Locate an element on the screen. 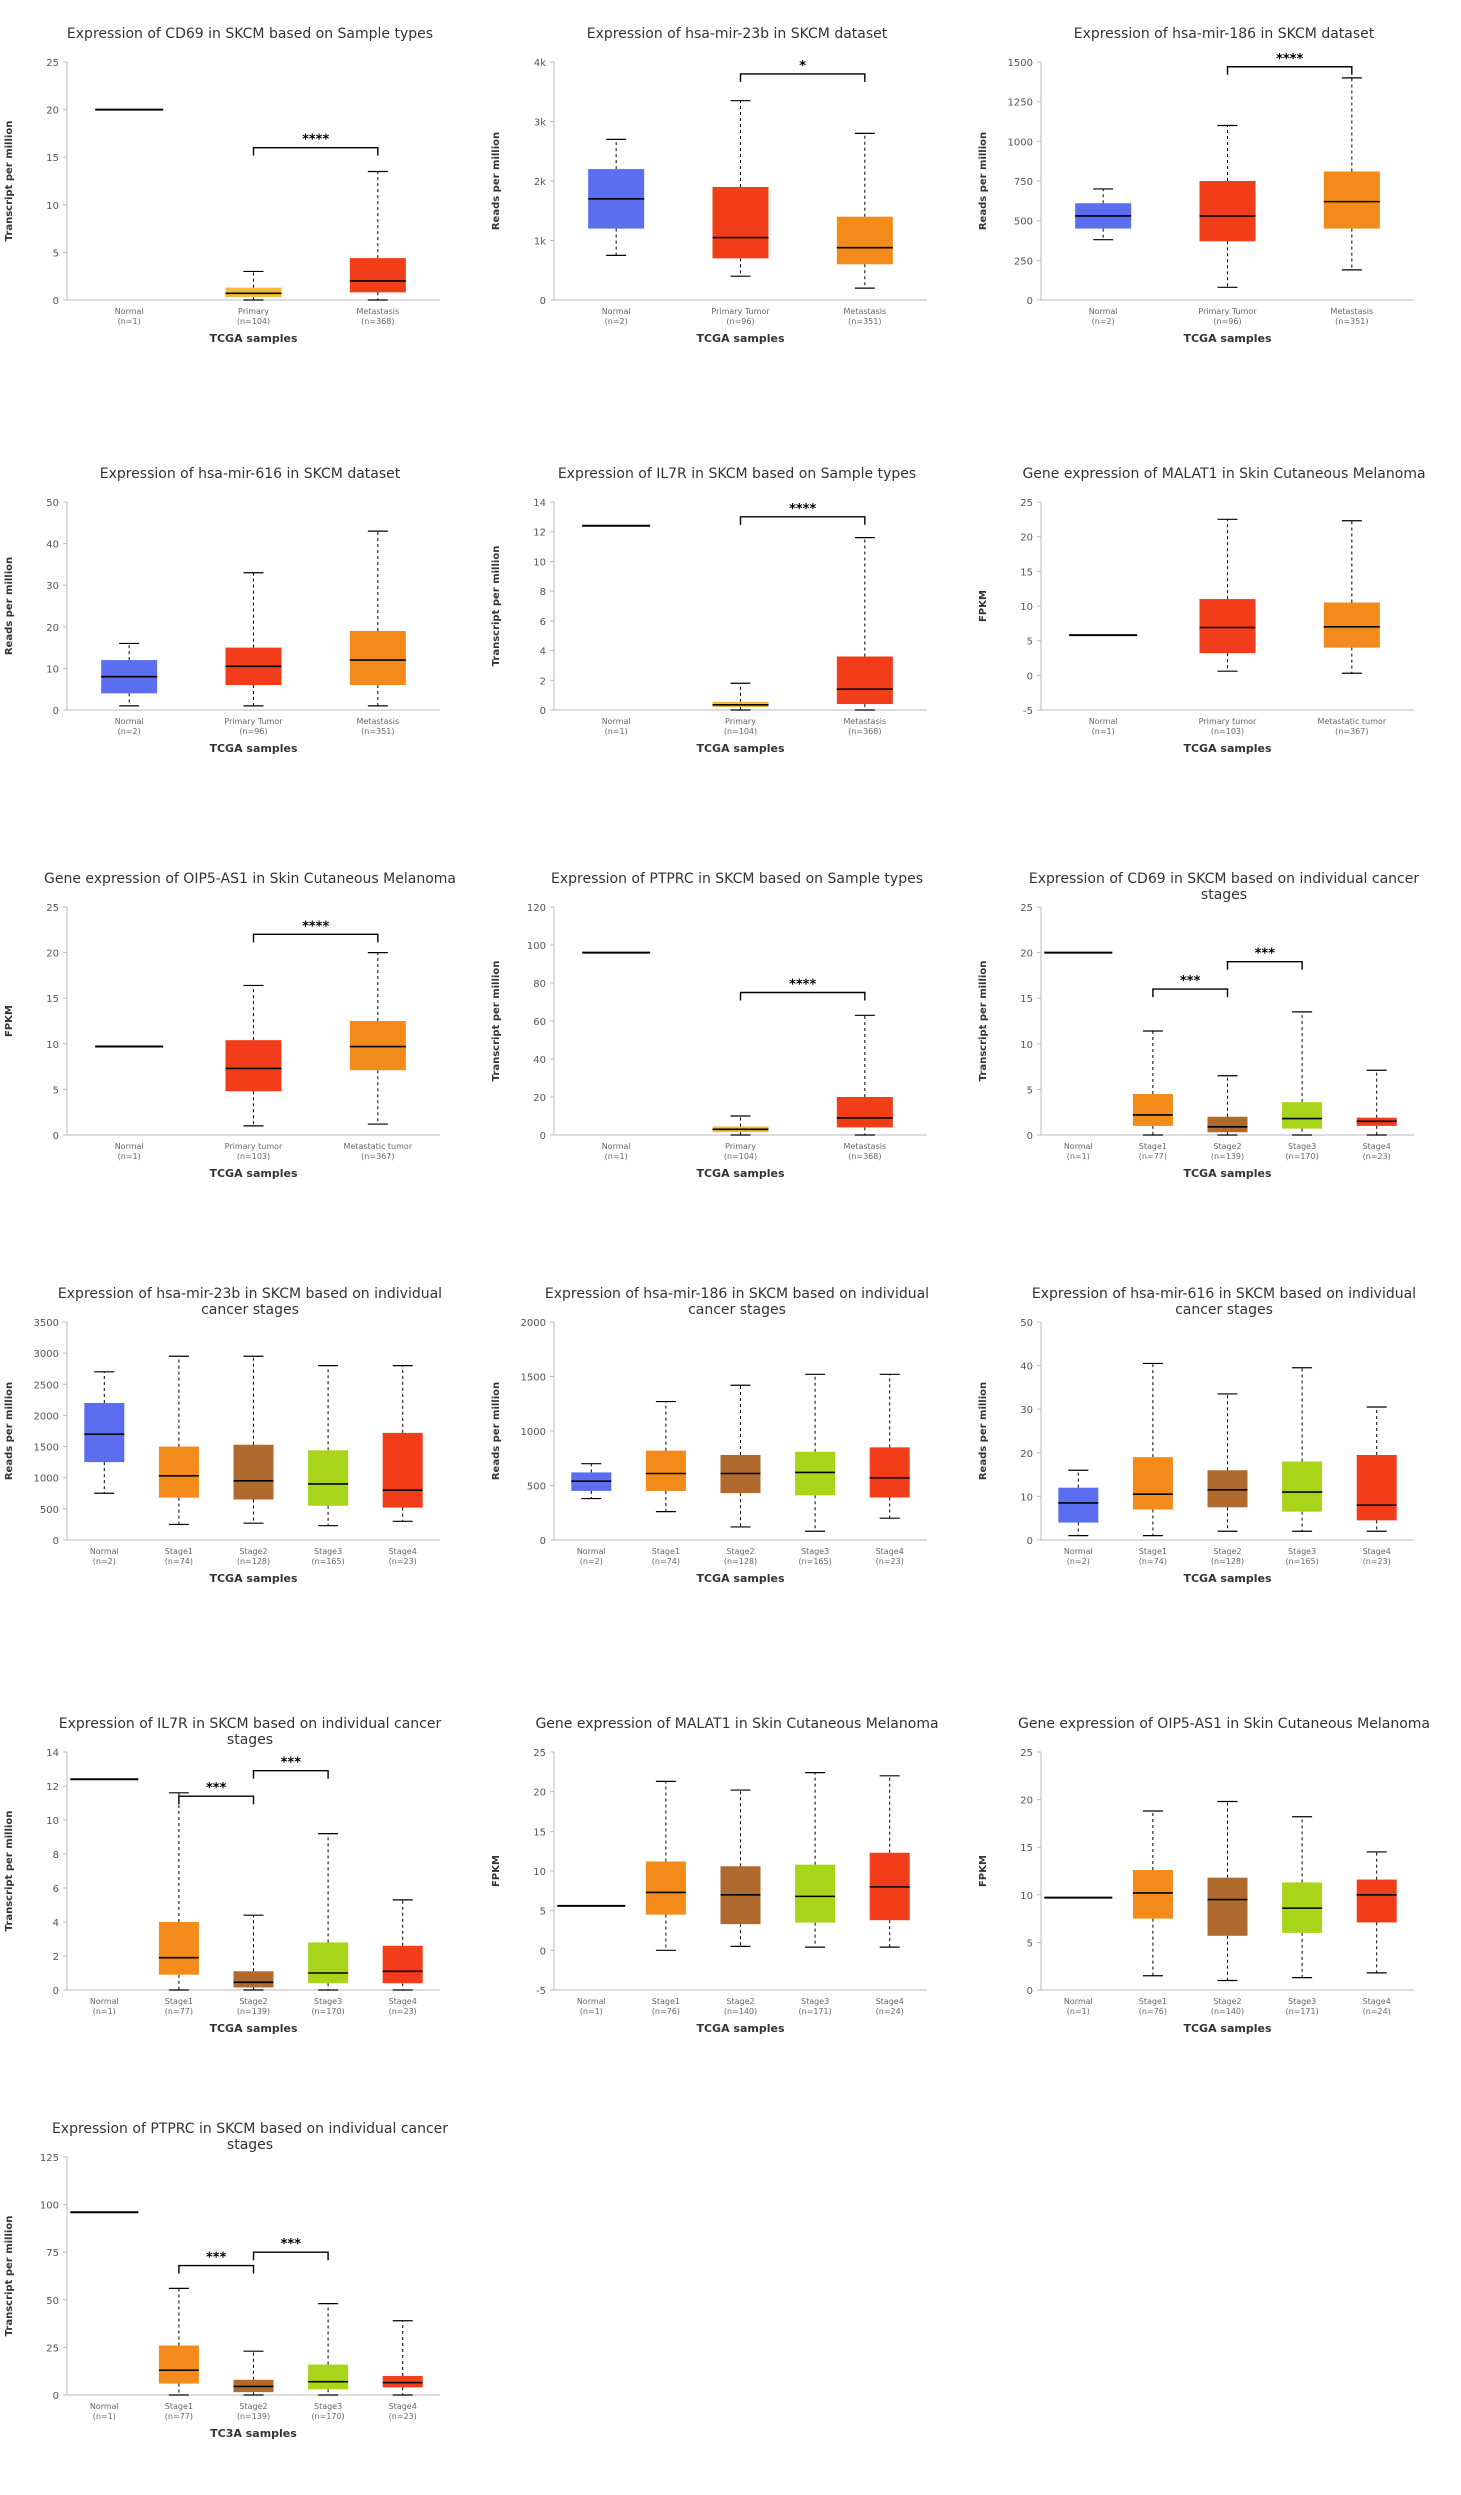 Image resolution: width=1461 pixels, height=2495 pixels. x-axis-label: TC3A samples is located at coordinates (253, 2433).